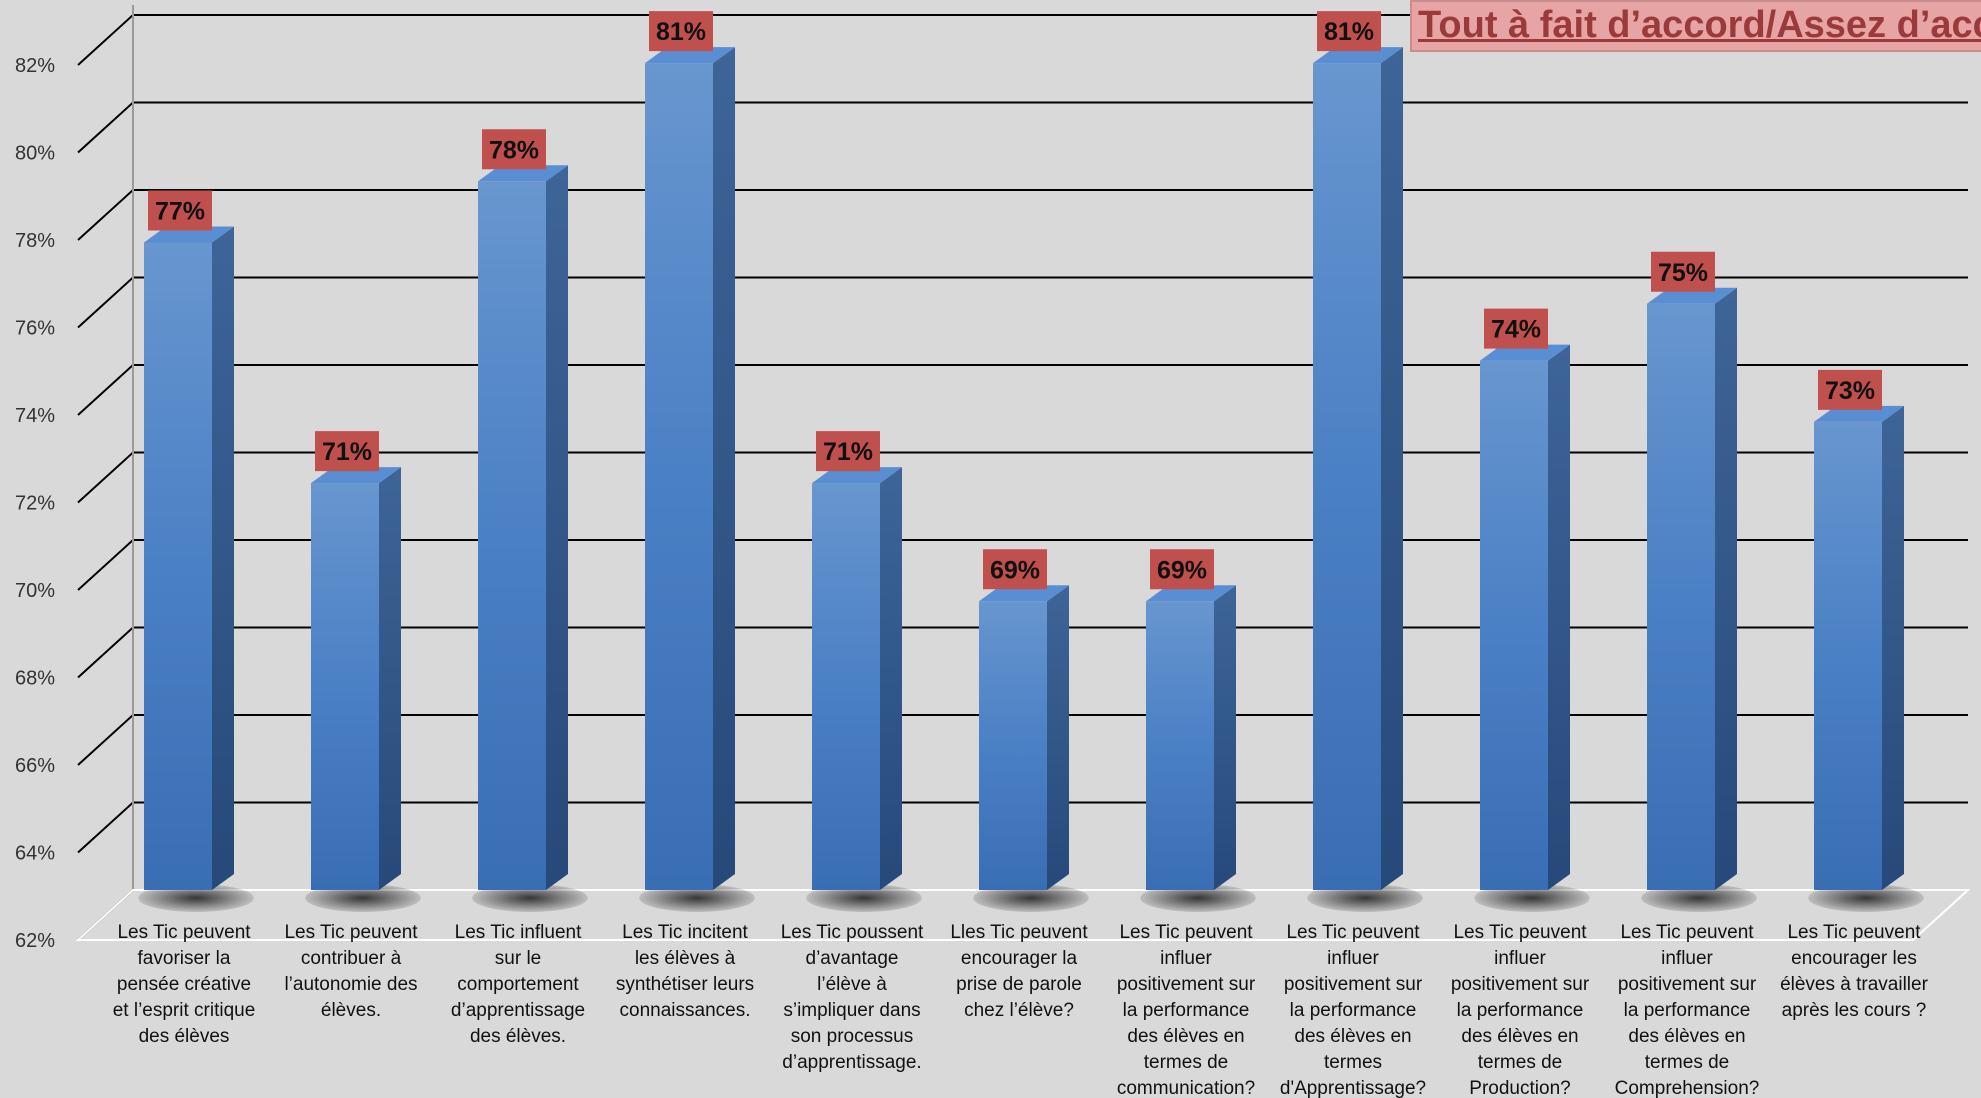 The height and width of the screenshot is (1098, 1981). I want to click on data-label: 77%, so click(180, 210).